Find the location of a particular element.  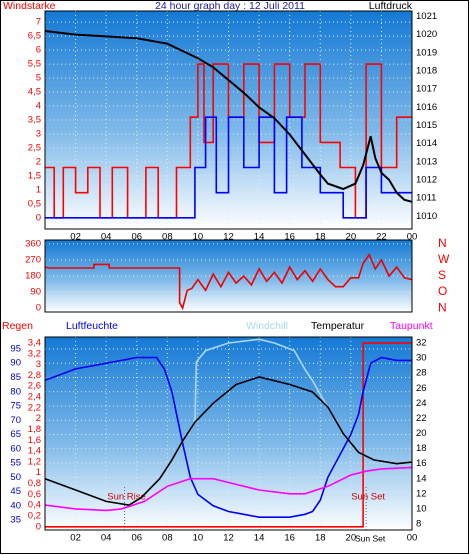

legend-label: Luftdruck is located at coordinates (391, 6).